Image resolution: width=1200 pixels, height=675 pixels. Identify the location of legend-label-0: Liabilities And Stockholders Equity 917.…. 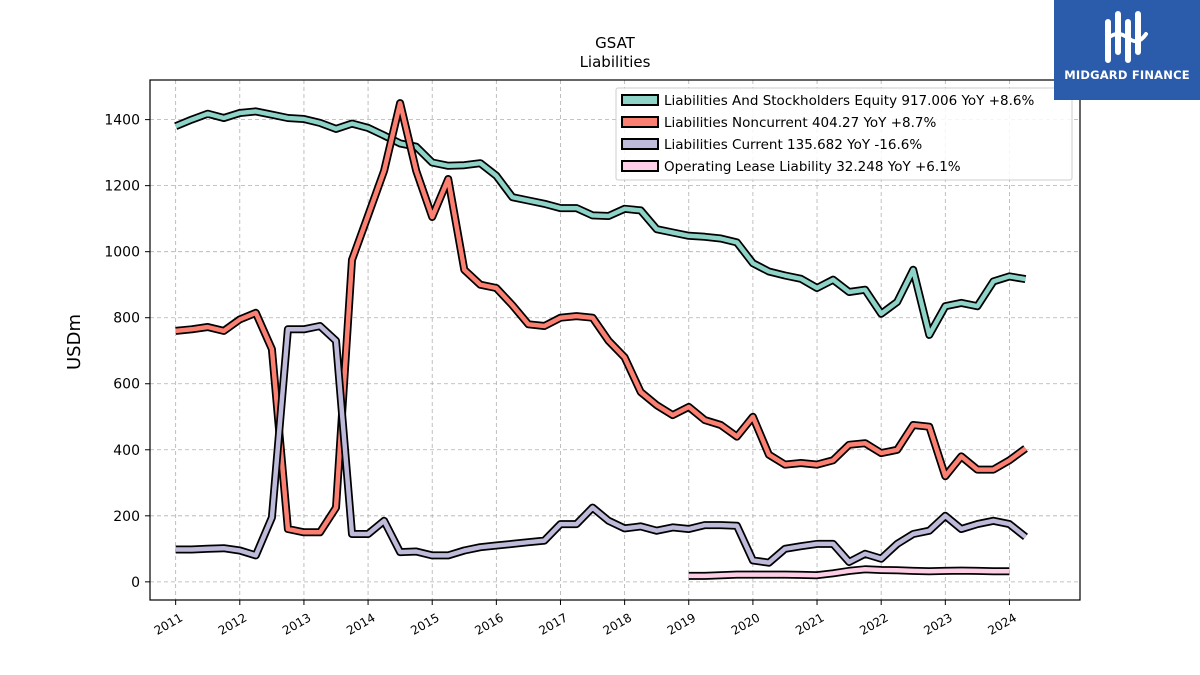
(849, 101).